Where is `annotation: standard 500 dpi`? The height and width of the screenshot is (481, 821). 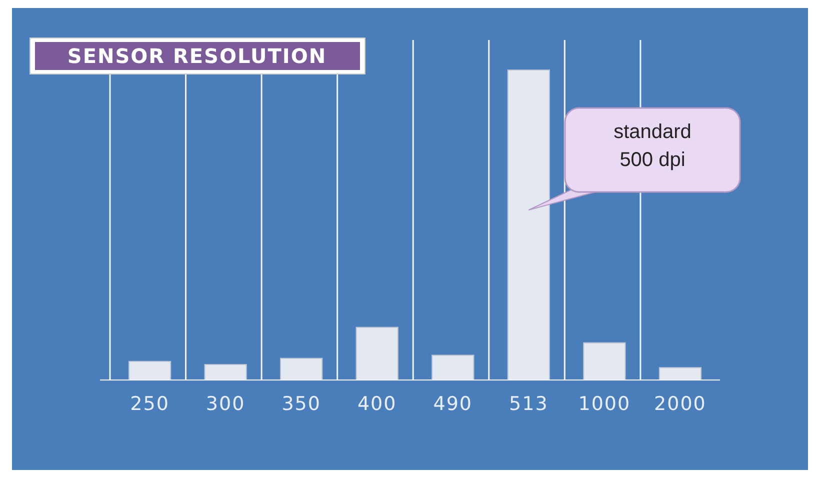
annotation: standard 500 dpi is located at coordinates (653, 146).